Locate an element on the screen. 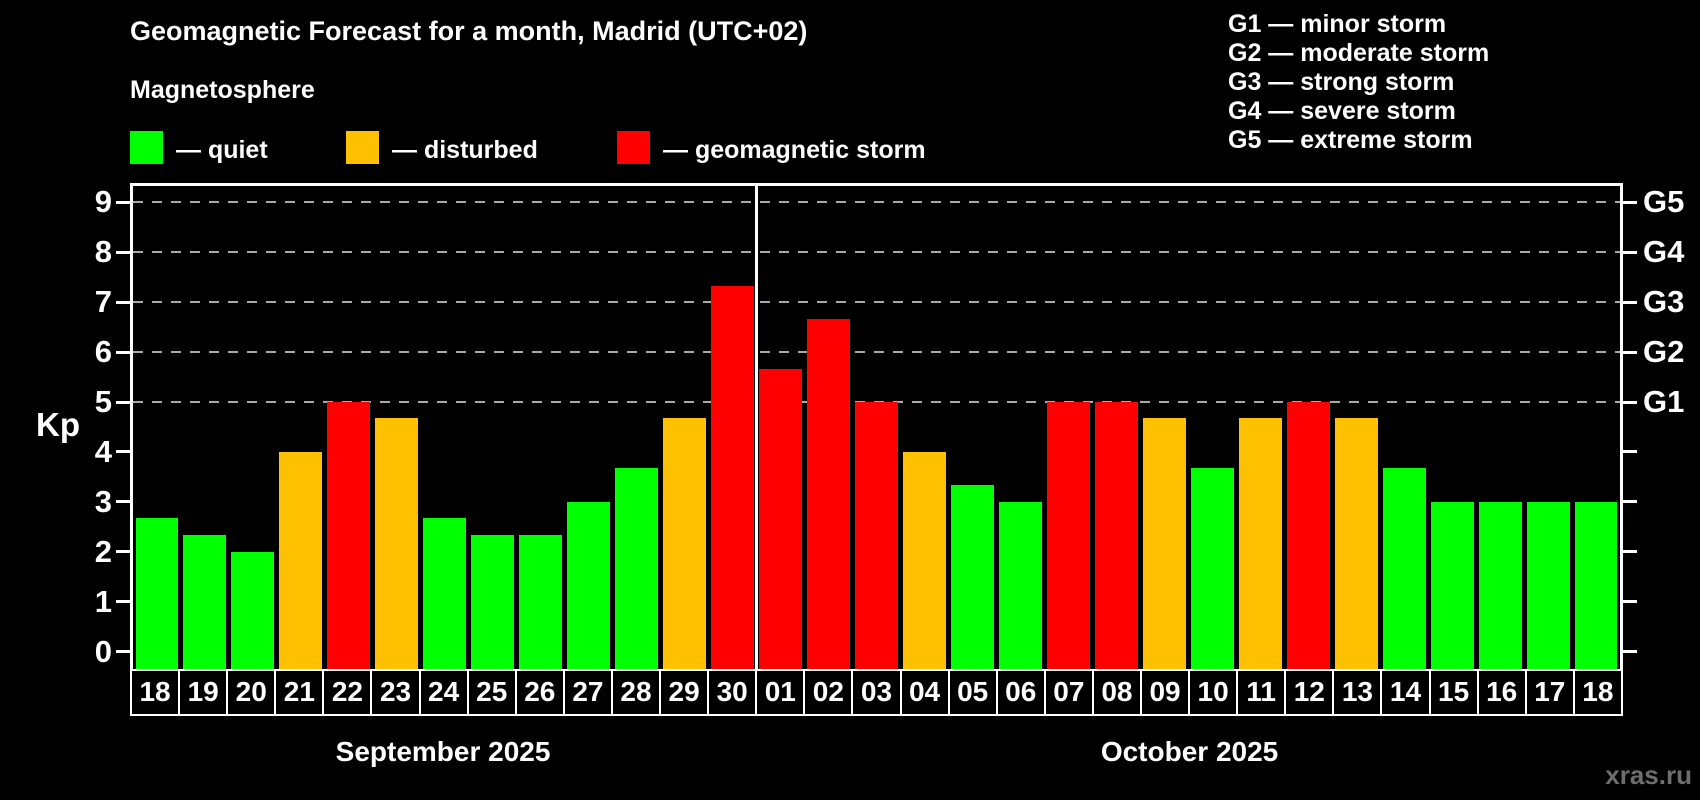  day-label-22: 22 is located at coordinates (348, 692).